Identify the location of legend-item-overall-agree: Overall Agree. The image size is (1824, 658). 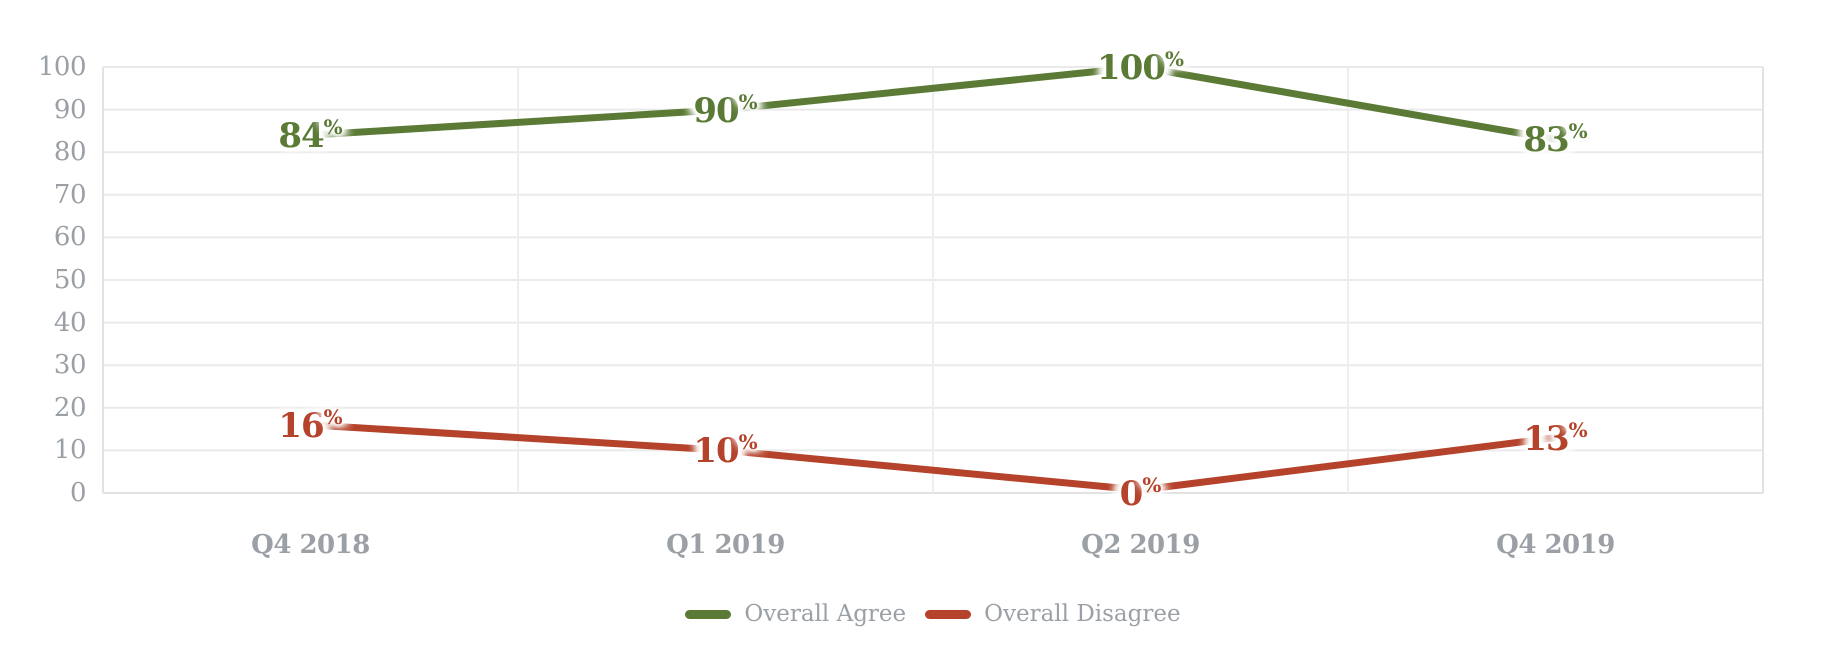
(795, 614).